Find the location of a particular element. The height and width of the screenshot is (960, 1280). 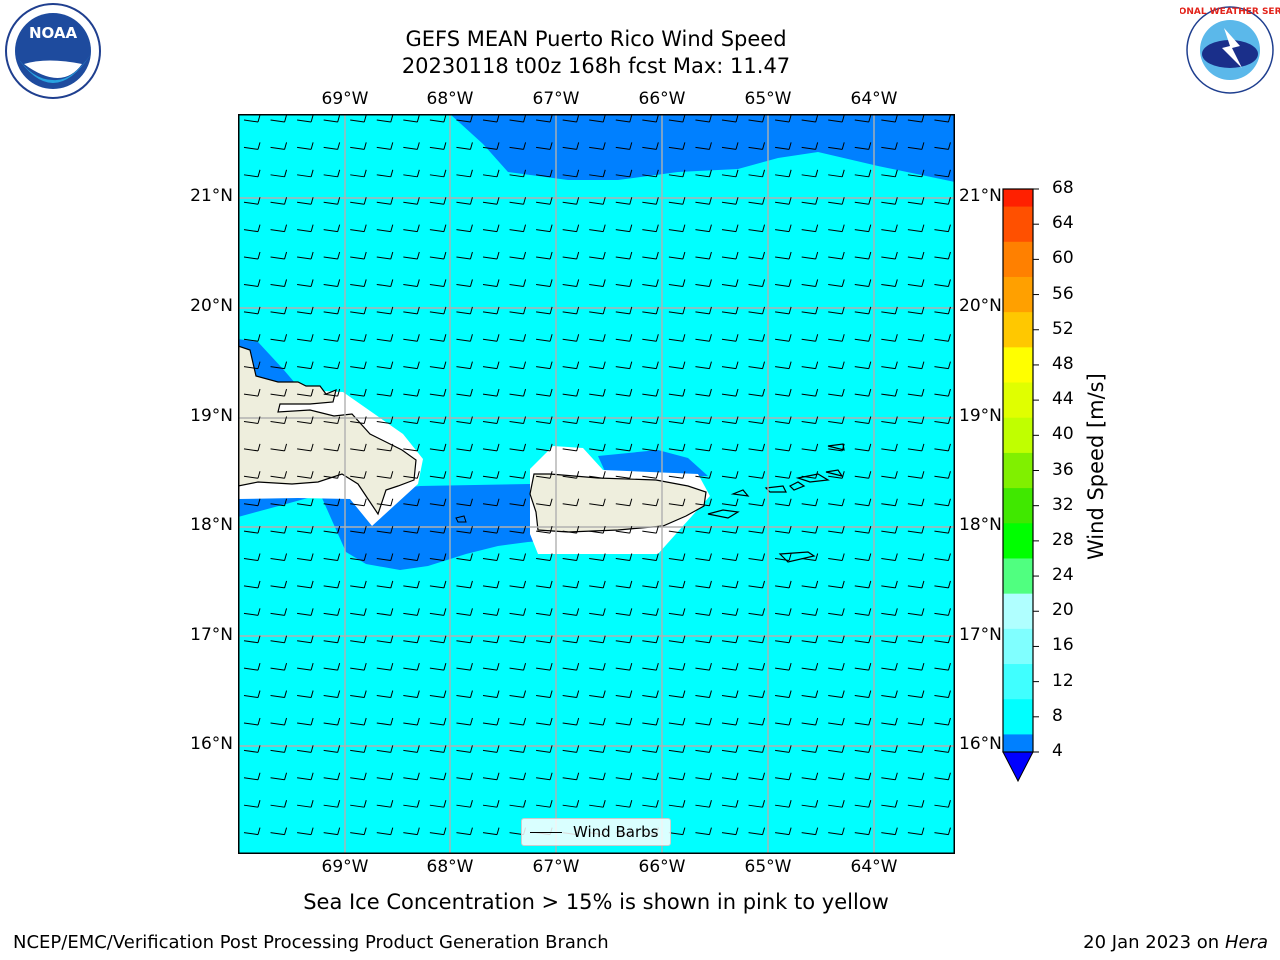

nws-logo-text: NATIONAL WEATHER SERVICE is located at coordinates (1230, 12).